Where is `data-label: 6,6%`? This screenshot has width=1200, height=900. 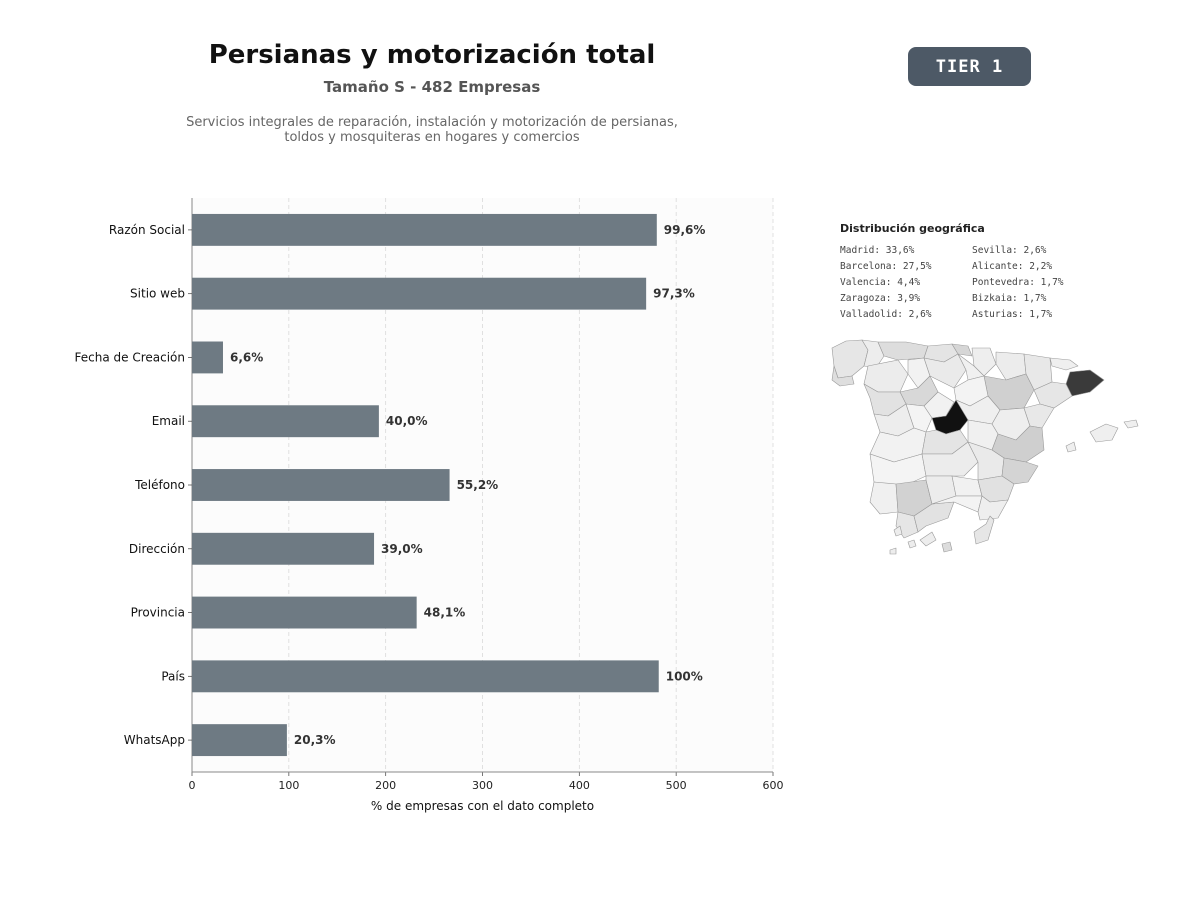 data-label: 6,6% is located at coordinates (246, 357).